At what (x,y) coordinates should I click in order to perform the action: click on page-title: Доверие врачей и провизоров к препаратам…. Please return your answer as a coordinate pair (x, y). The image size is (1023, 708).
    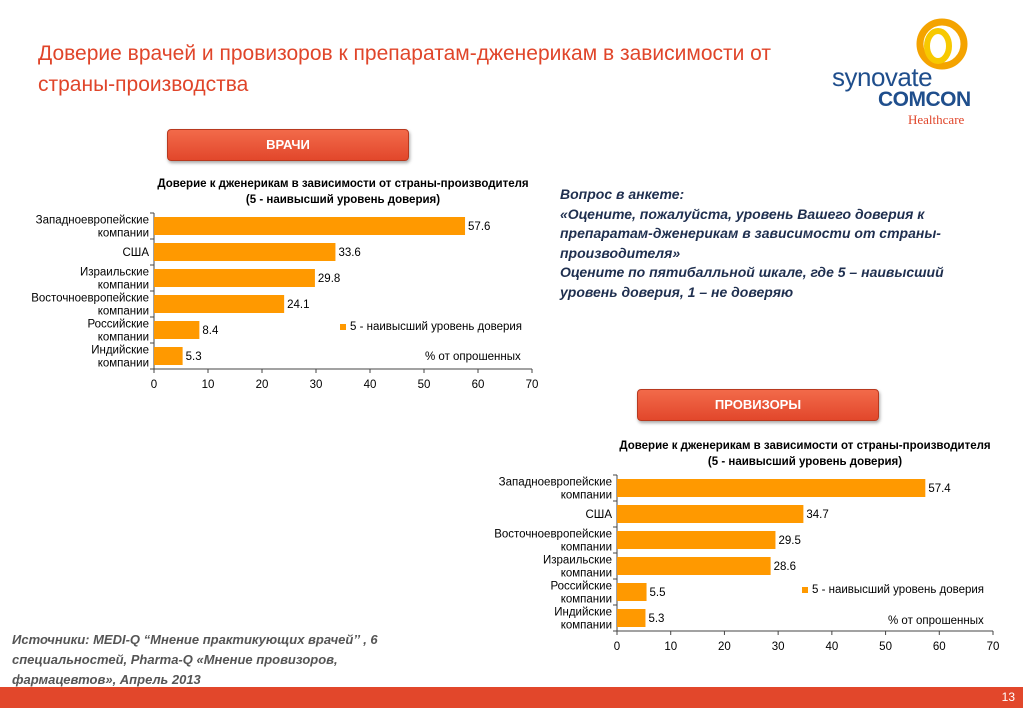
    Looking at the image, I should click on (405, 69).